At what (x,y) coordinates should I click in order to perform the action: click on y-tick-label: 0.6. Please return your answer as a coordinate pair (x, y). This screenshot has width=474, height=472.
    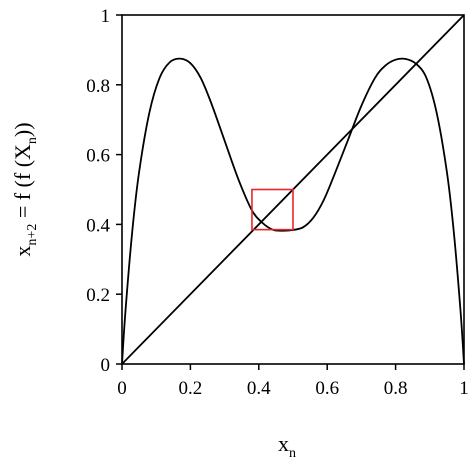
    Looking at the image, I should click on (98, 156).